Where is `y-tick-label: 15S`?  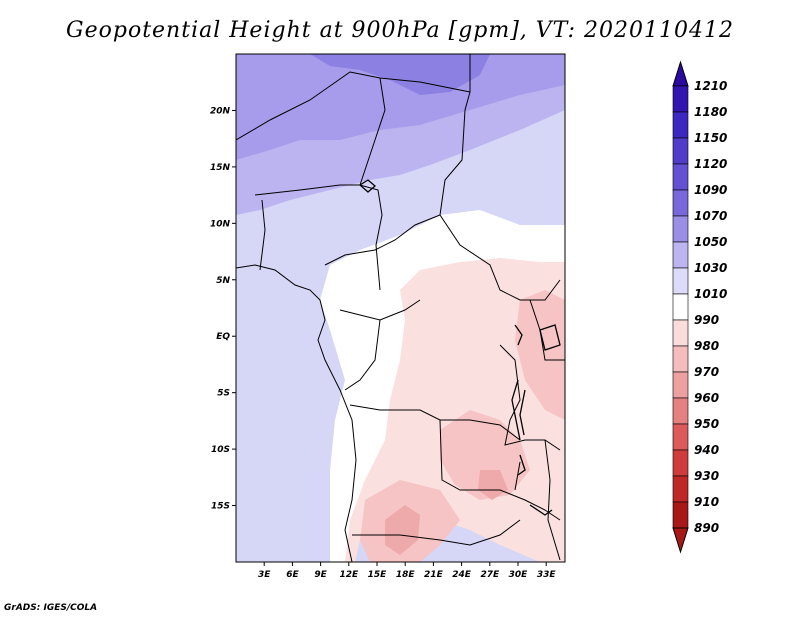
y-tick-label: 15S is located at coordinates (220, 507).